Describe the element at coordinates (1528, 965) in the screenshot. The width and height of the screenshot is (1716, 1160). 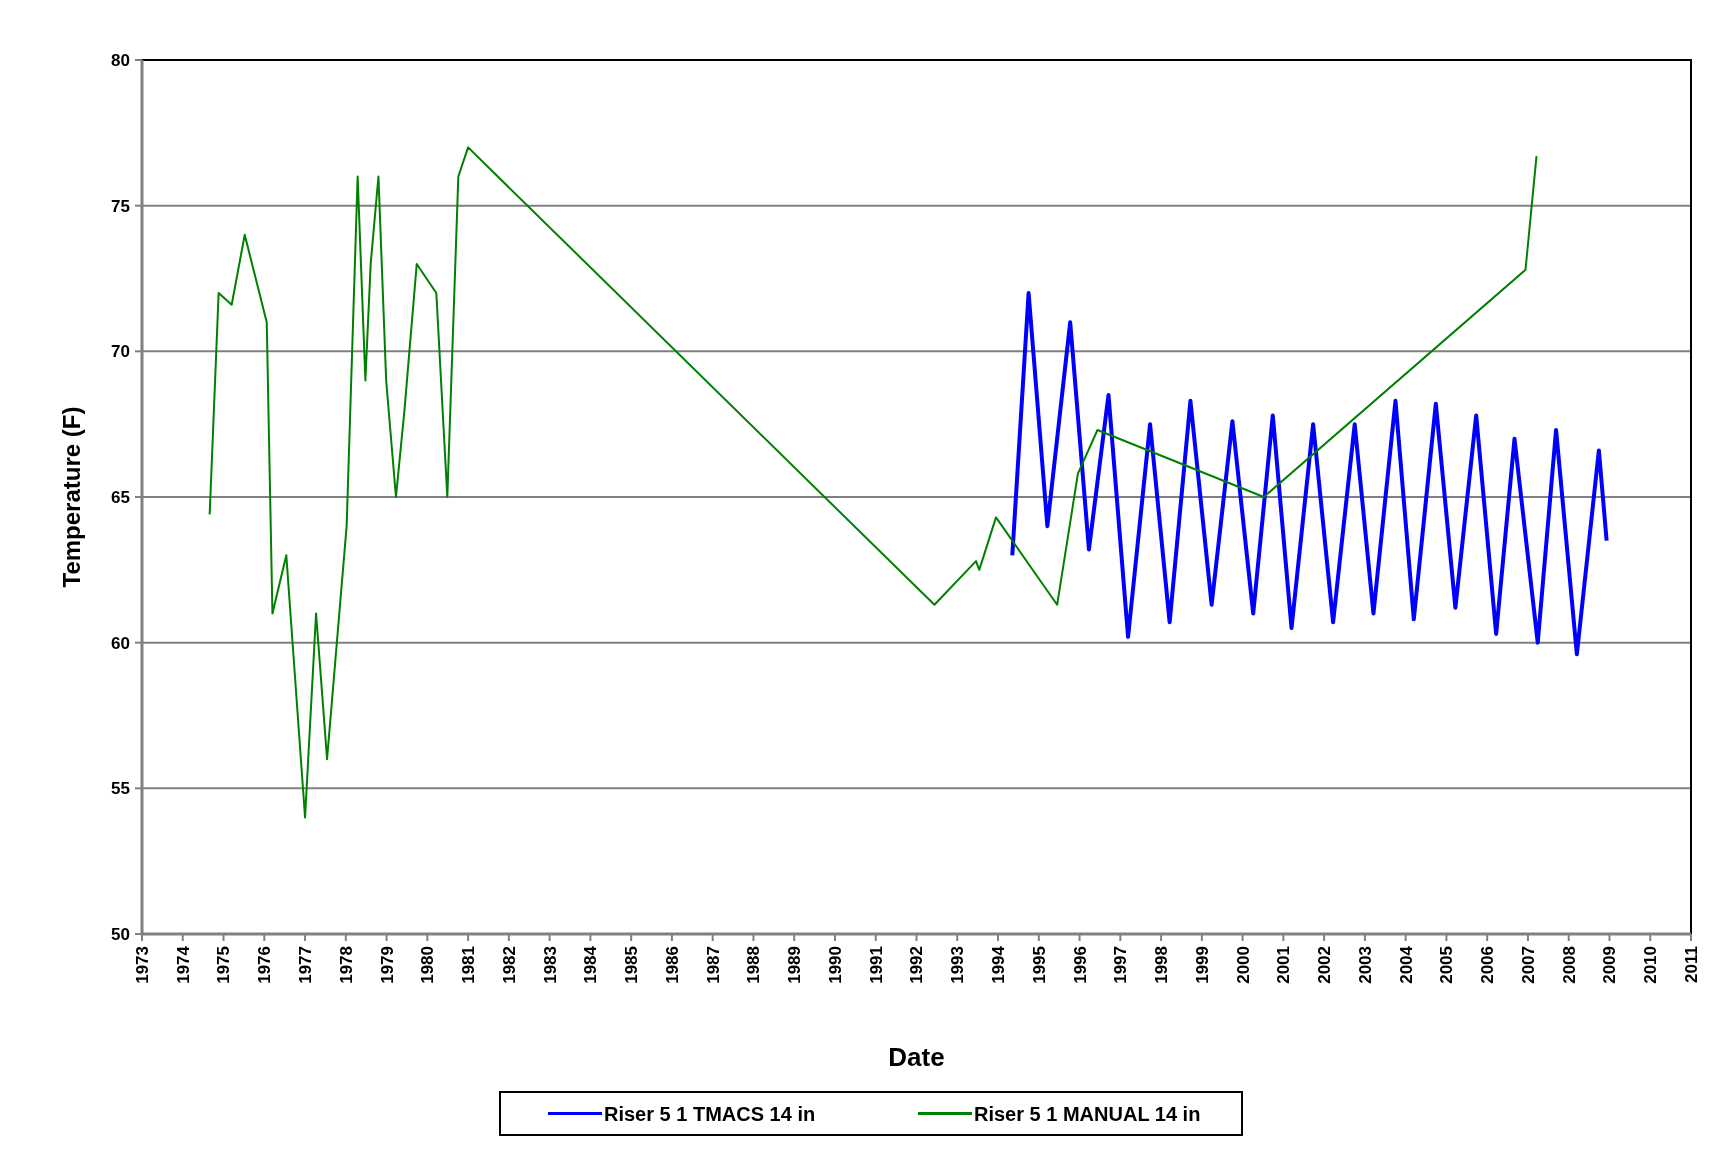
I see `x-tick-label: 2007` at that location.